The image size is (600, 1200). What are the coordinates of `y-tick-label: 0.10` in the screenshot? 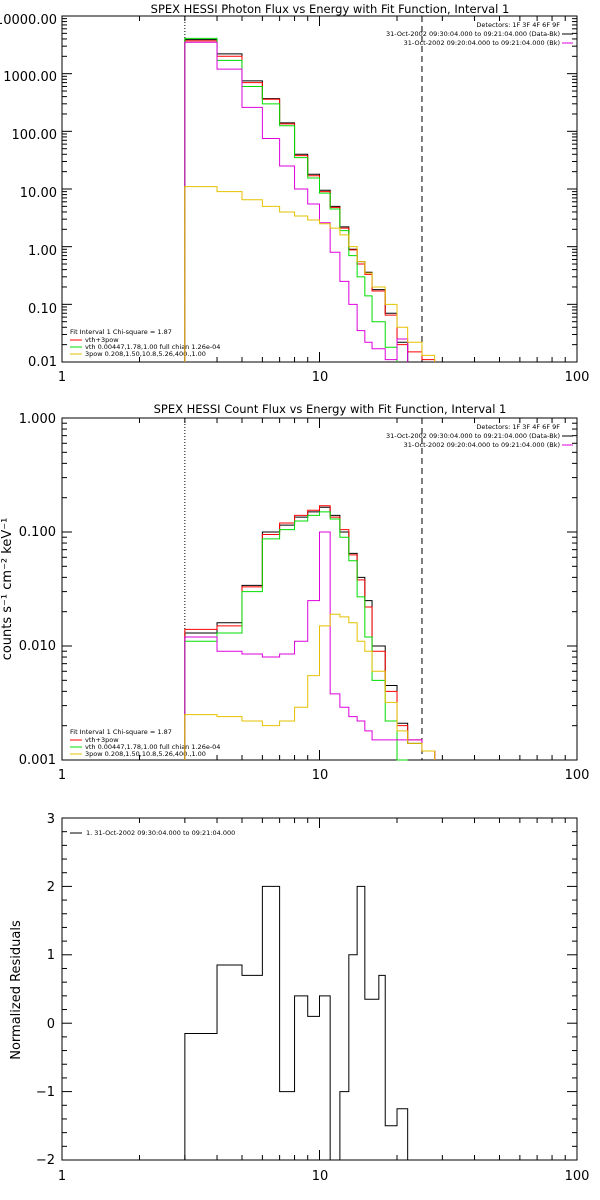 It's located at (42, 309).